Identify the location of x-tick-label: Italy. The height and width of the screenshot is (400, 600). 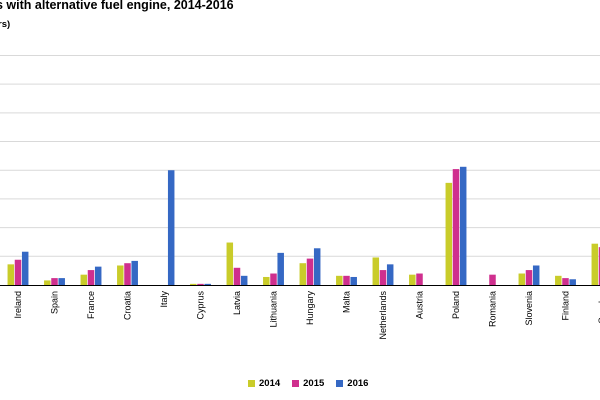
(164, 299).